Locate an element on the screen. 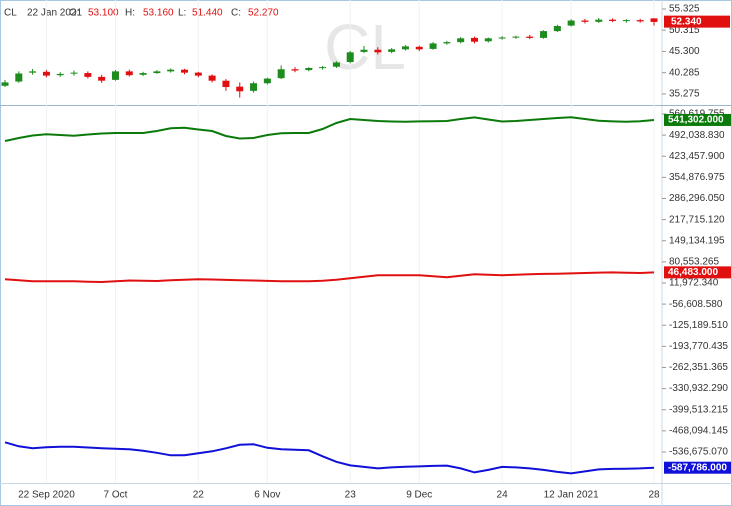 This screenshot has width=732, height=506. x-tick-label: 28 is located at coordinates (654, 495).